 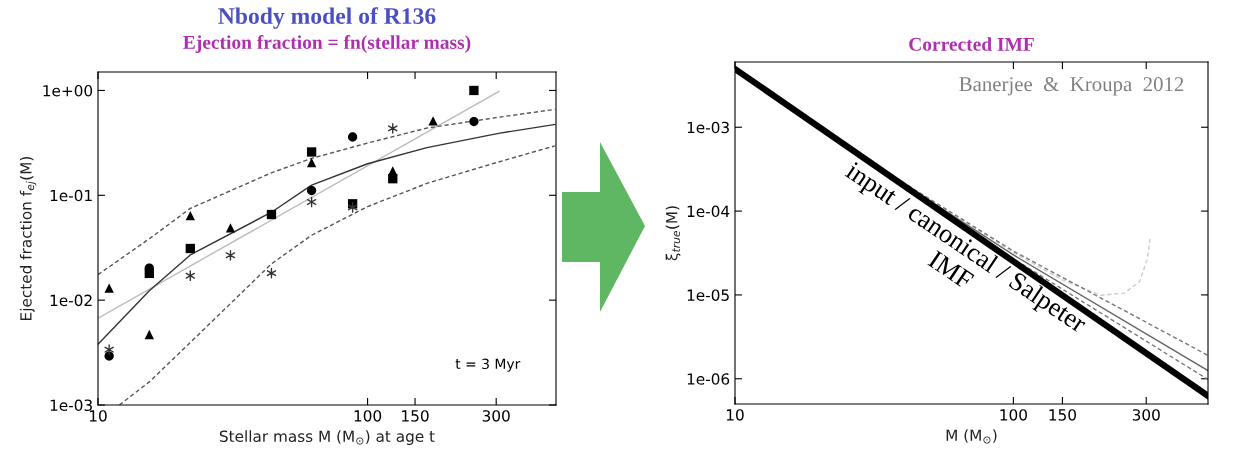 I want to click on y-axis-title: Ejected fraction f$_{ej}$(M), so click(x=28, y=238).